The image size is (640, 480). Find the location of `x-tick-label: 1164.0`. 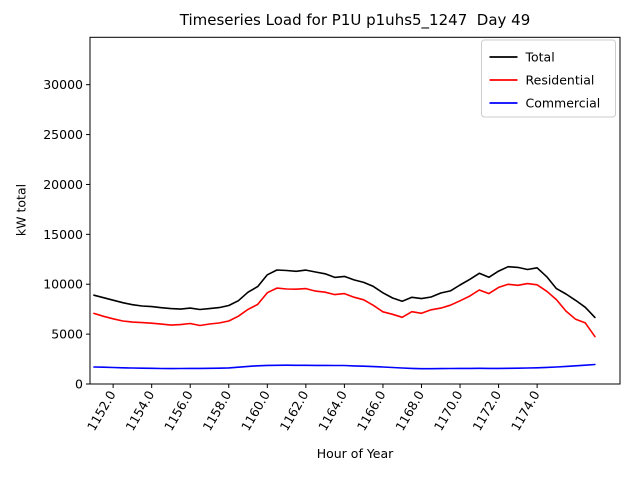

x-tick-label: 1164.0 is located at coordinates (332, 410).